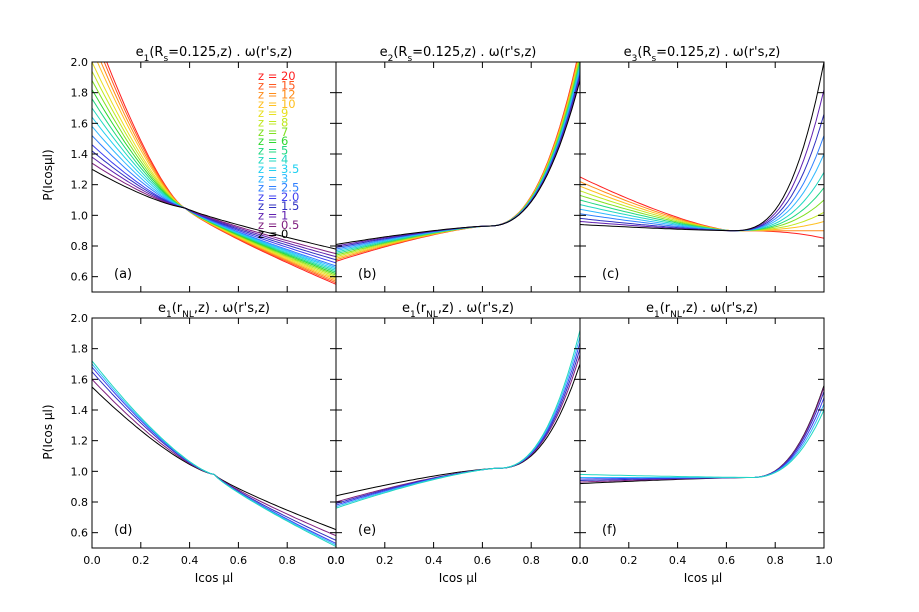  I want to click on panel-series-d, so click(214, 453).